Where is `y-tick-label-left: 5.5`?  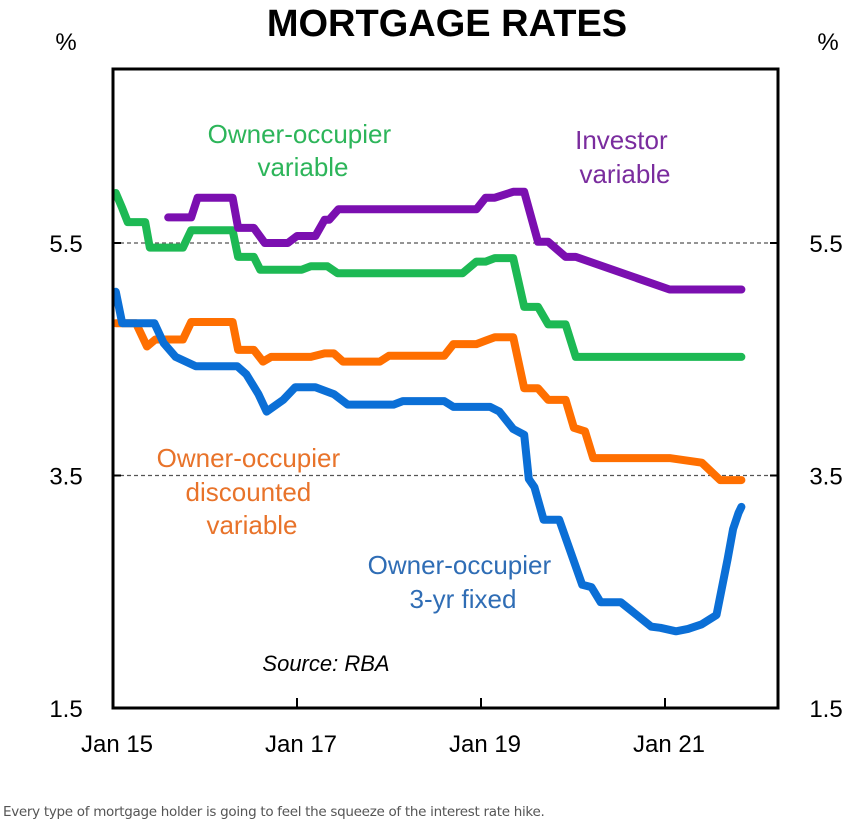 y-tick-label-left: 5.5 is located at coordinates (65, 244).